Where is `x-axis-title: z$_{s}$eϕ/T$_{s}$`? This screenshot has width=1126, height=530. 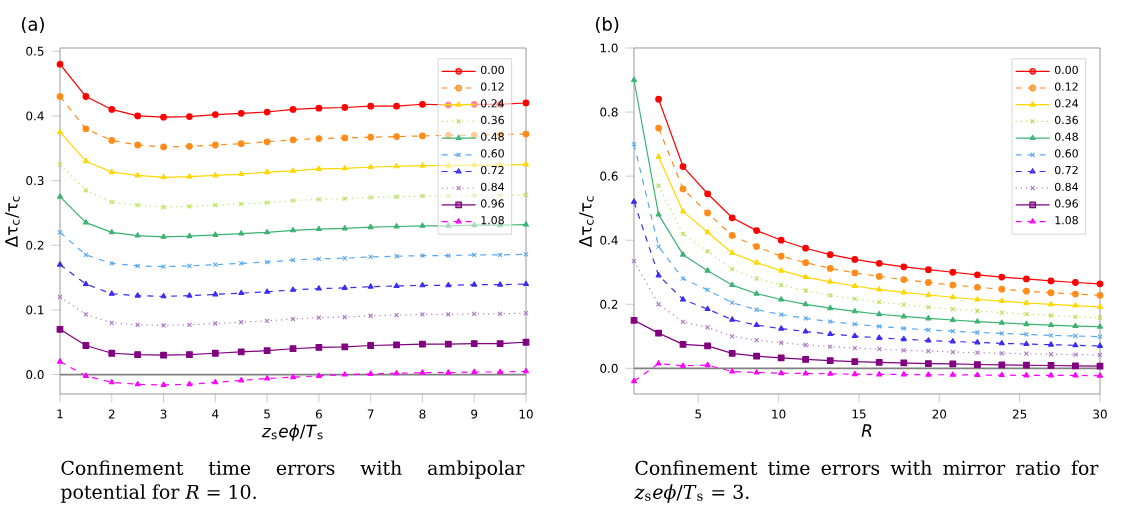
x-axis-title: z$_{s}$eϕ/T$_{s}$ is located at coordinates (292, 432).